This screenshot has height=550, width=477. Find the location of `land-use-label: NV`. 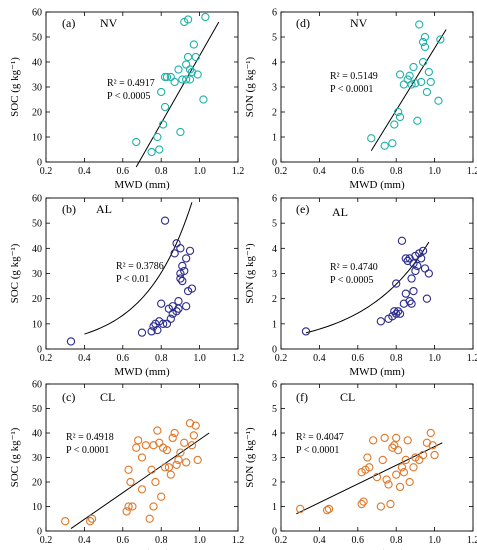

land-use-label: NV is located at coordinates (359, 23).